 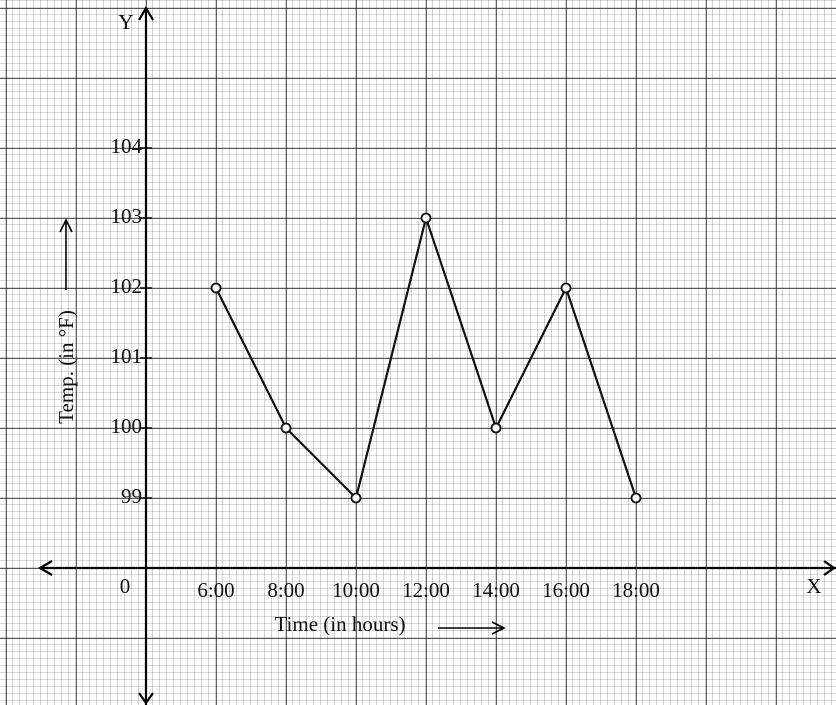 I want to click on y-tick-label: 99, so click(x=131, y=496).